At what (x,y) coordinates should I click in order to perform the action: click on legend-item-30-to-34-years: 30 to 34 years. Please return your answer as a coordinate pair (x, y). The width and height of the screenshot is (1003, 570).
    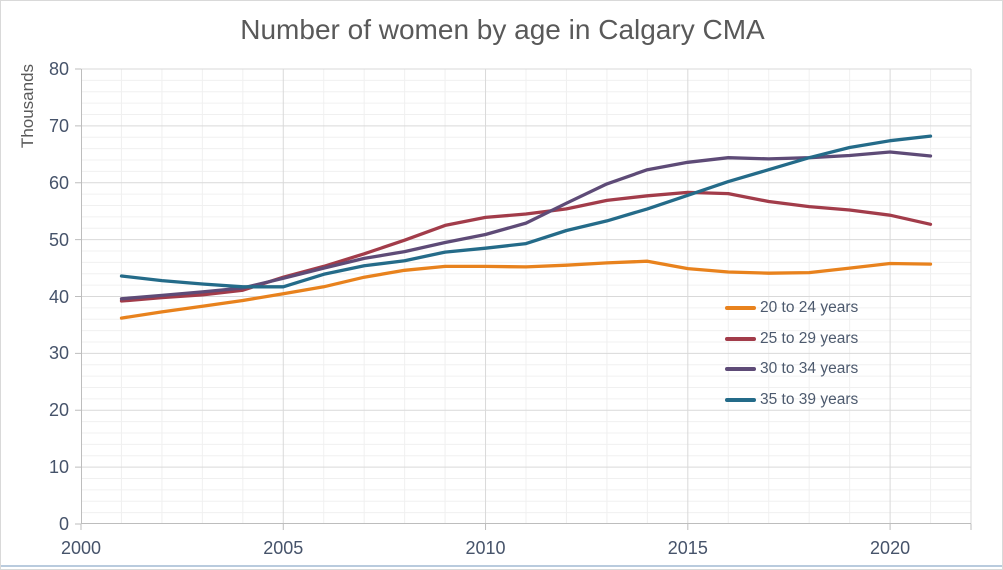
    Looking at the image, I should click on (791, 369).